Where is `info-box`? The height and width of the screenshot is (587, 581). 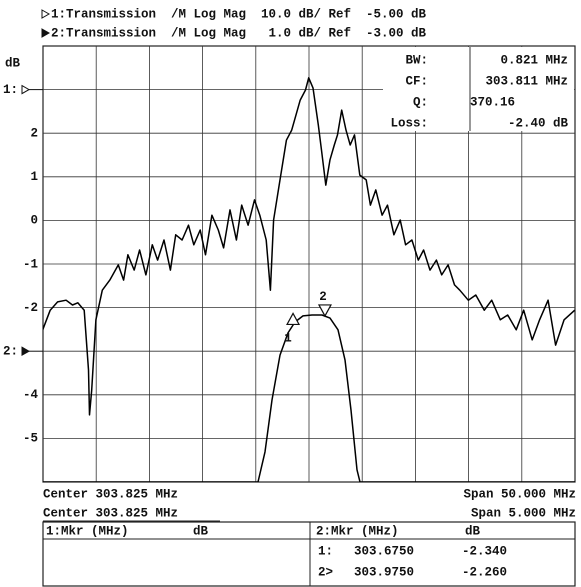 info-box is located at coordinates (478, 89).